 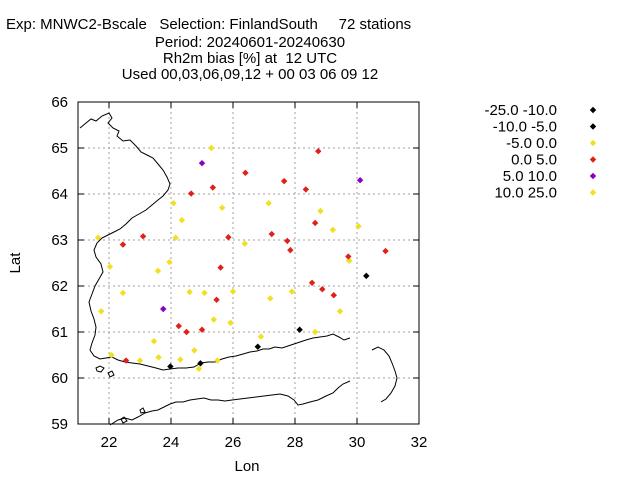 What do you see at coordinates (133, 415) in the screenshot?
I see `coastline-islands` at bounding box center [133, 415].